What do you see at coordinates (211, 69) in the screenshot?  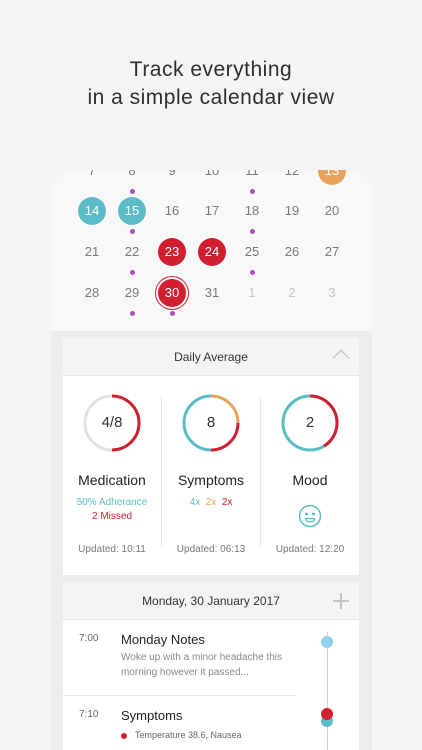 I see `headline-line-1: Track everything` at bounding box center [211, 69].